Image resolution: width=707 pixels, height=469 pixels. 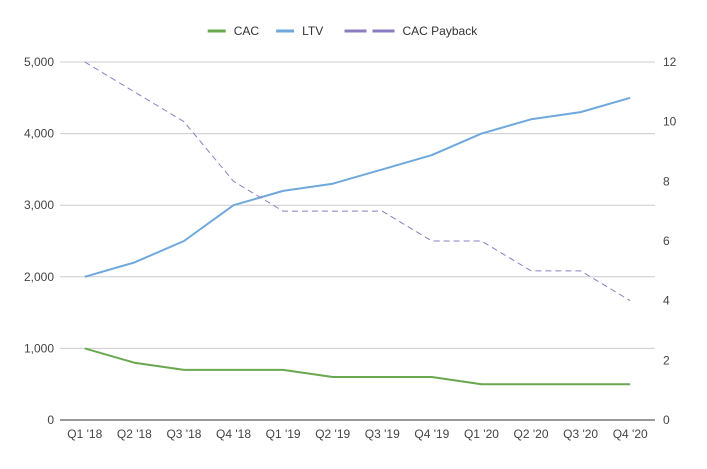 What do you see at coordinates (299, 31) in the screenshot?
I see `legend-item-ltv: LTV` at bounding box center [299, 31].